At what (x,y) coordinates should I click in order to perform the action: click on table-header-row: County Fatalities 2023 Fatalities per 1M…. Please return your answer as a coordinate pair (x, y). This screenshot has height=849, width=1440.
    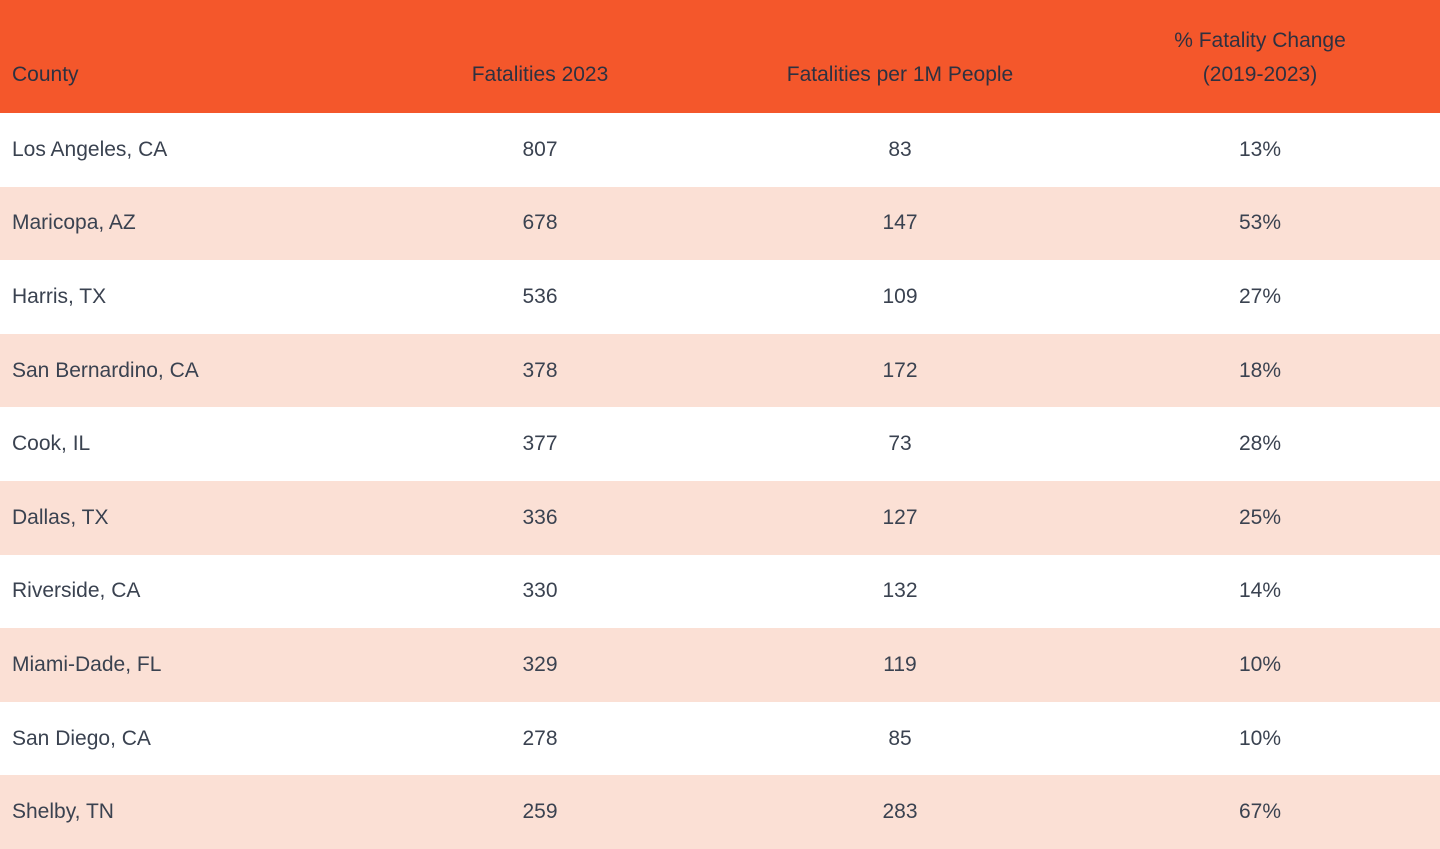
    Looking at the image, I should click on (720, 56).